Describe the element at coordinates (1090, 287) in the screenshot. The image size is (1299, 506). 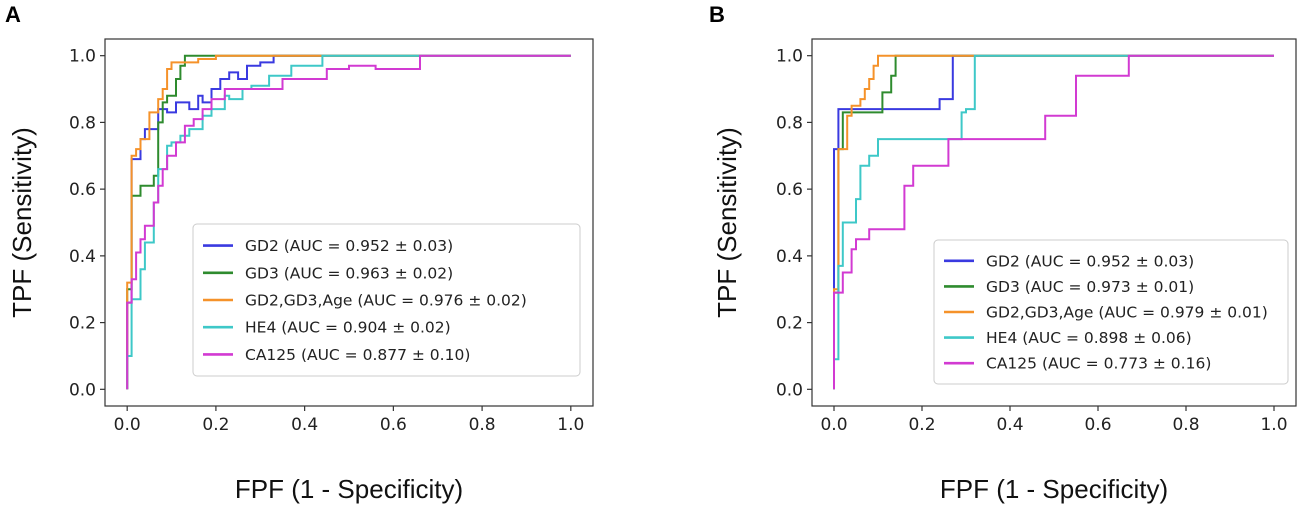
I see `legend-entry: GD3 (AUC = 0.973 ± 0.01)` at that location.